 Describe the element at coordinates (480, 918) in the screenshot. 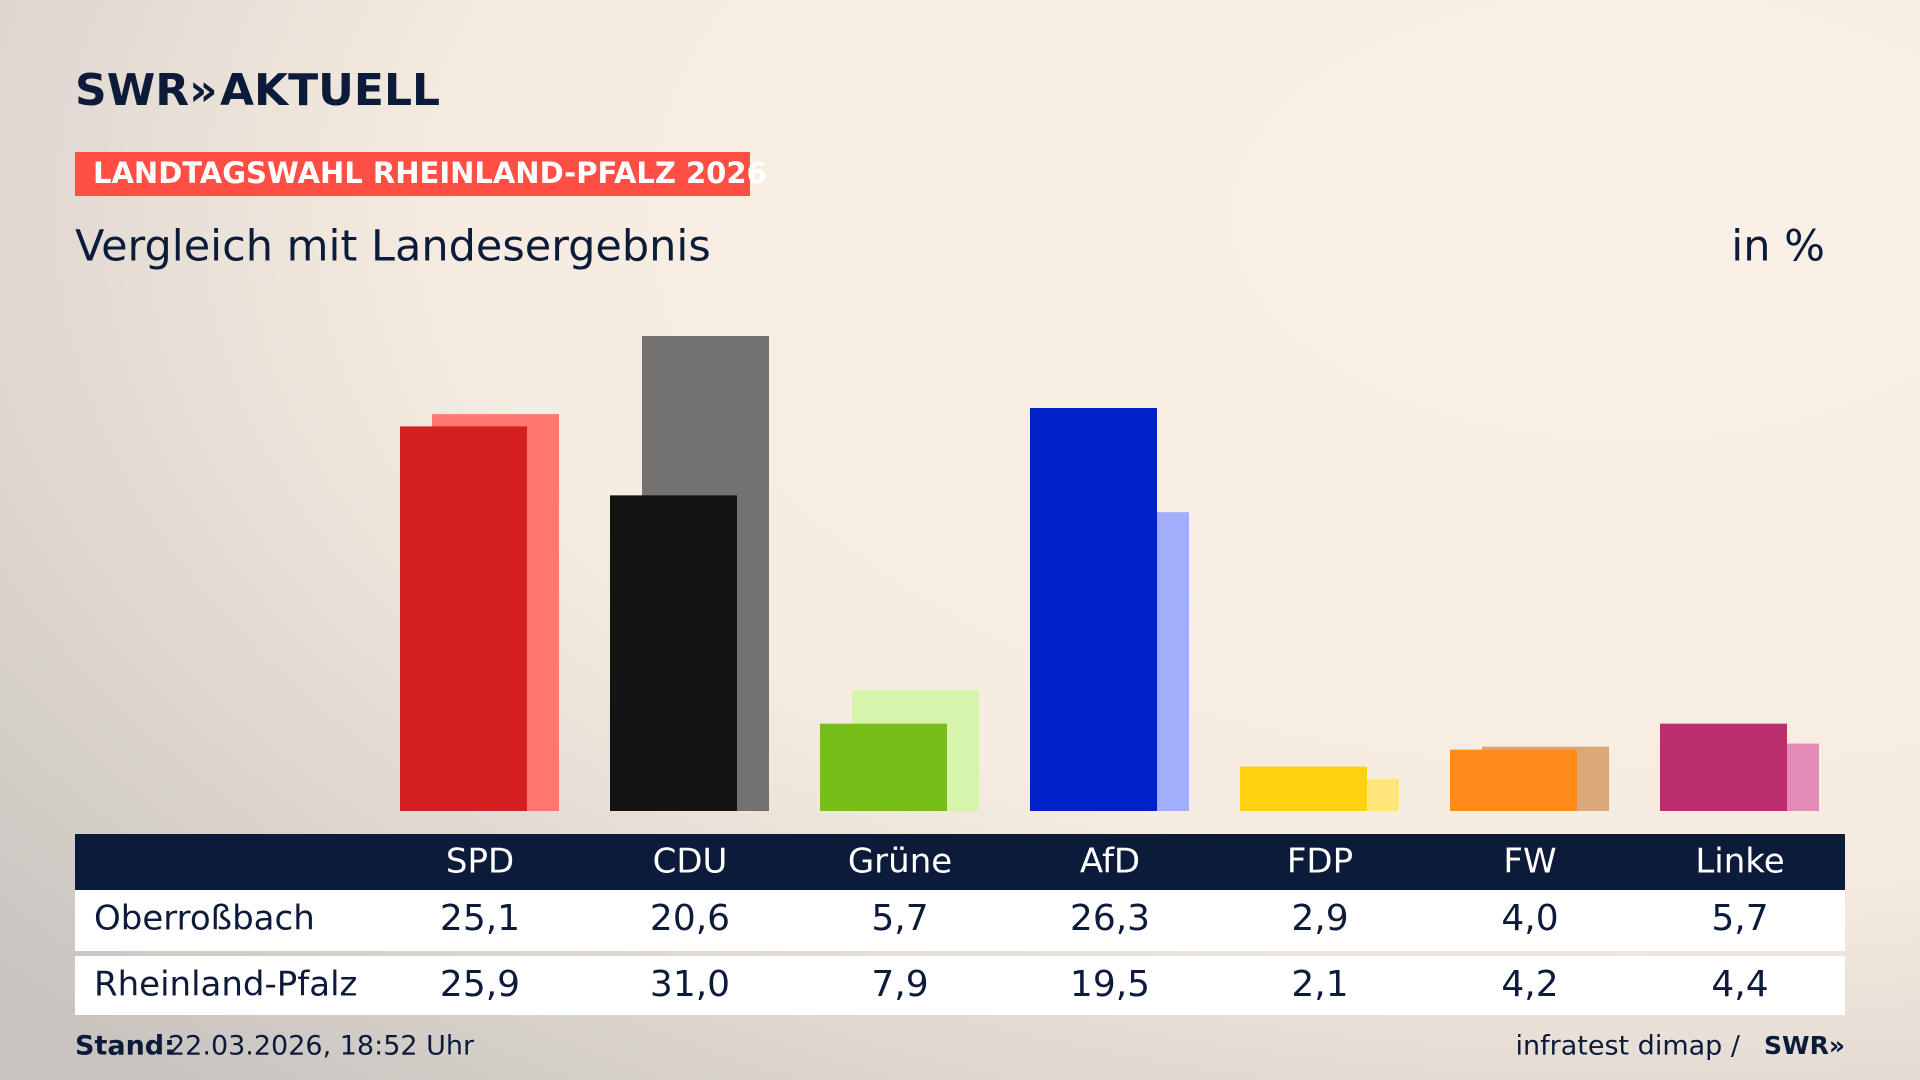

I see `value-label: 25,1` at that location.